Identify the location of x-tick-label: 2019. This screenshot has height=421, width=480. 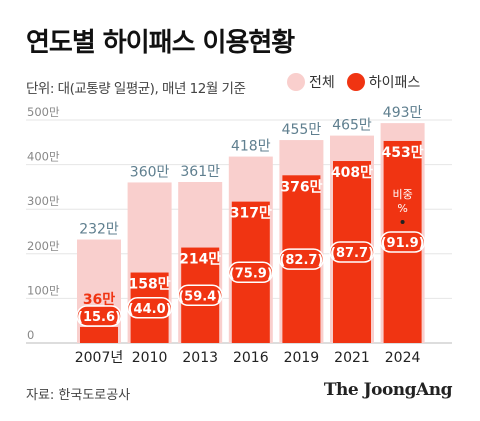
(302, 358).